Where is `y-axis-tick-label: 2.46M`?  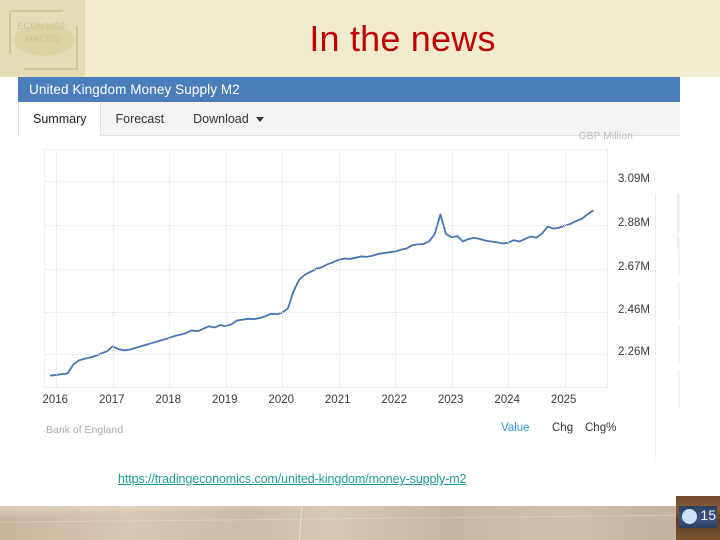
y-axis-tick-label: 2.46M is located at coordinates (634, 310).